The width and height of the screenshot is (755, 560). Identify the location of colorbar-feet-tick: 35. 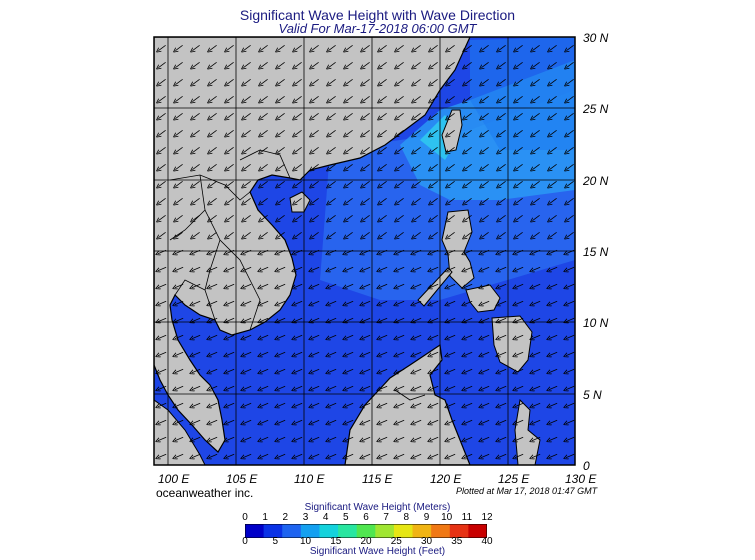
(457, 541).